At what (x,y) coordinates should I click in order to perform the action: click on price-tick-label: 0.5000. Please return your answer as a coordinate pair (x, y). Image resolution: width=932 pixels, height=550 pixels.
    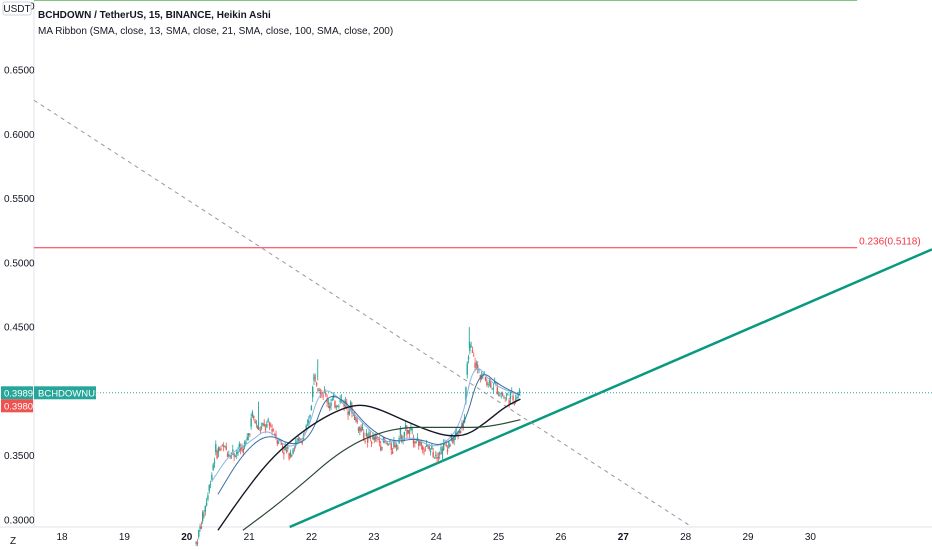
    Looking at the image, I should click on (19, 263).